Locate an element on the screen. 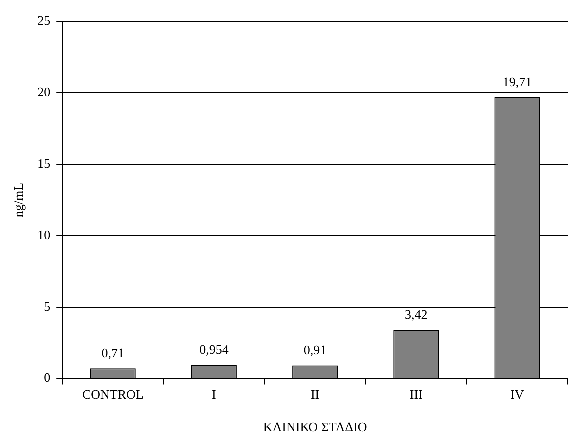  data-label: 19,71 is located at coordinates (517, 82).